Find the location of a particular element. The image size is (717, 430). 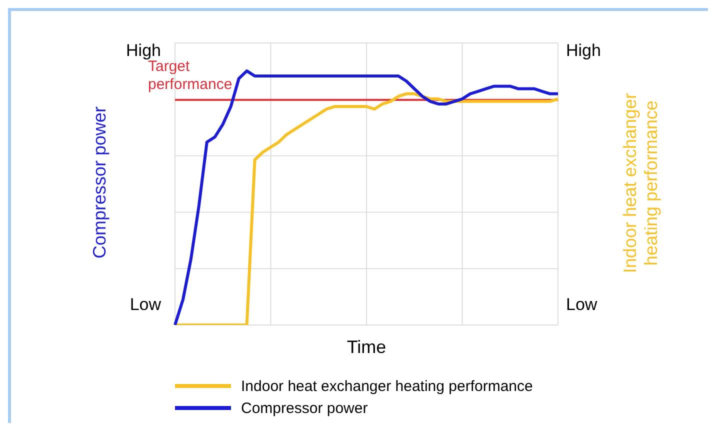

y2-axis-title: Indoor heat exchanger heating performance is located at coordinates (641, 184).